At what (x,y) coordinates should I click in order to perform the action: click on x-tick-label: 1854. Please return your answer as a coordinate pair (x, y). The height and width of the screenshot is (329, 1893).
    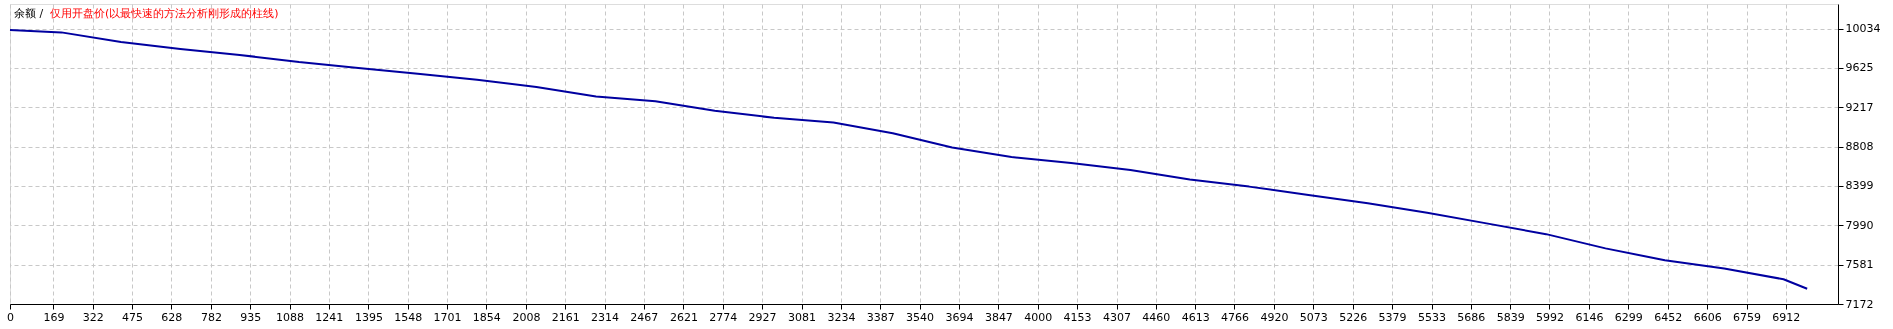
    Looking at the image, I should click on (486, 317).